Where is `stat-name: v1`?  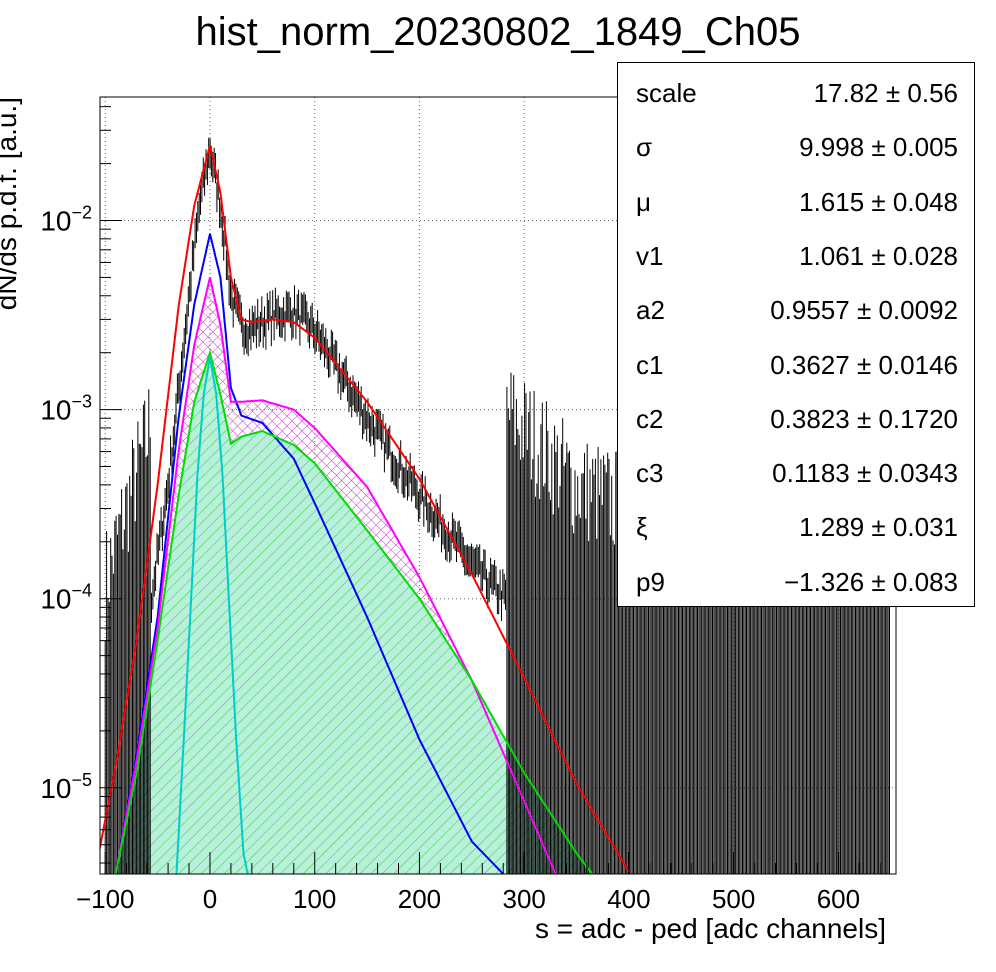
stat-name: v1 is located at coordinates (650, 255).